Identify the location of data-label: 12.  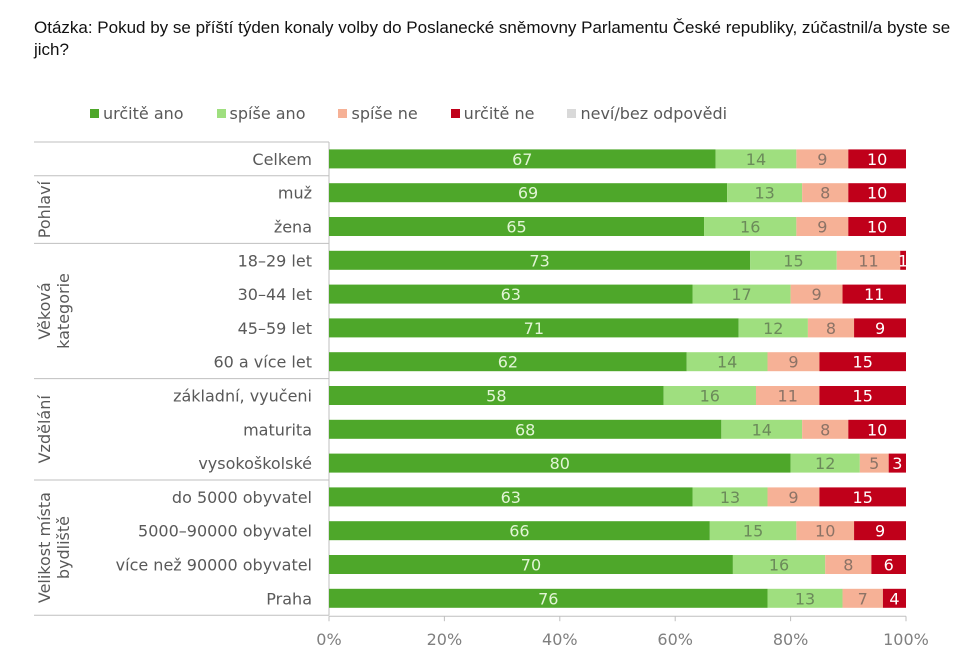
(773, 328).